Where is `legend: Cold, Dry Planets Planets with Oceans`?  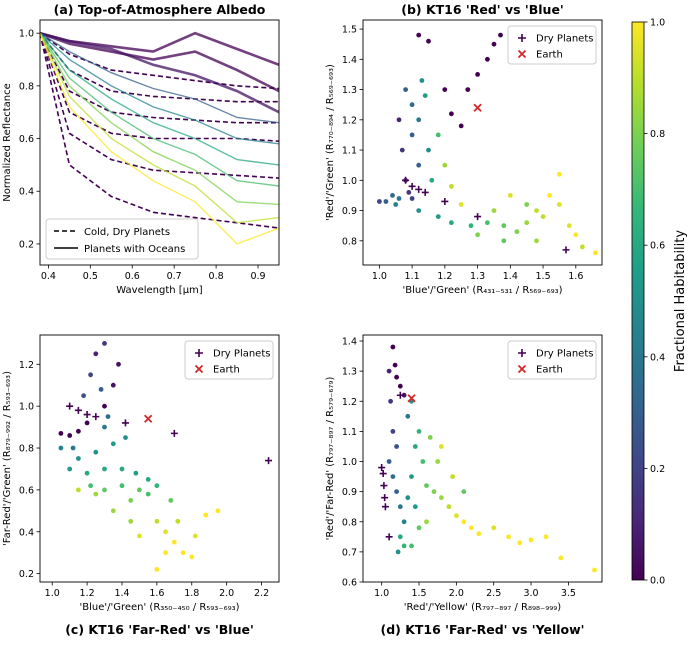 legend: Cold, Dry Planets Planets with Oceans is located at coordinates (122, 239).